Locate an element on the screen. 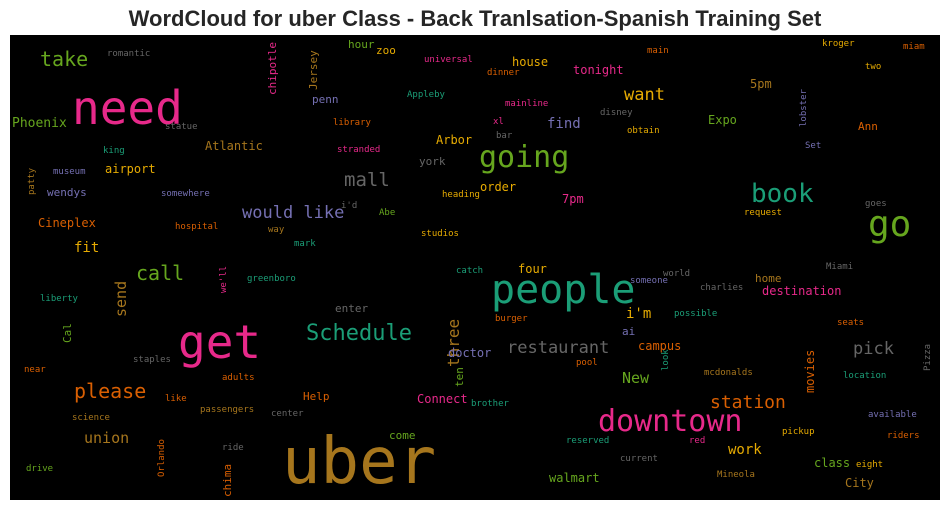 Image resolution: width=950 pixels, height=511 pixels. word-request: request is located at coordinates (763, 213).